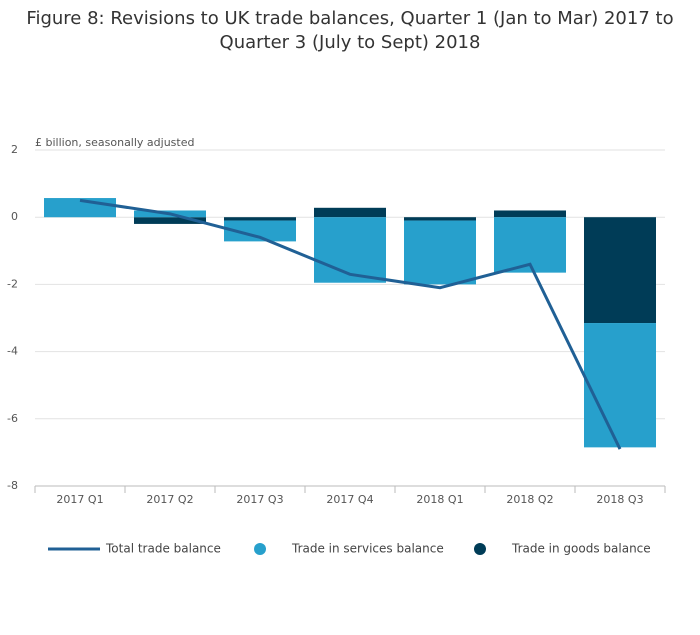 This screenshot has height=635, width=700. Describe the element at coordinates (439, 499) in the screenshot. I see `x-tick-label: 2018 Q1` at that location.